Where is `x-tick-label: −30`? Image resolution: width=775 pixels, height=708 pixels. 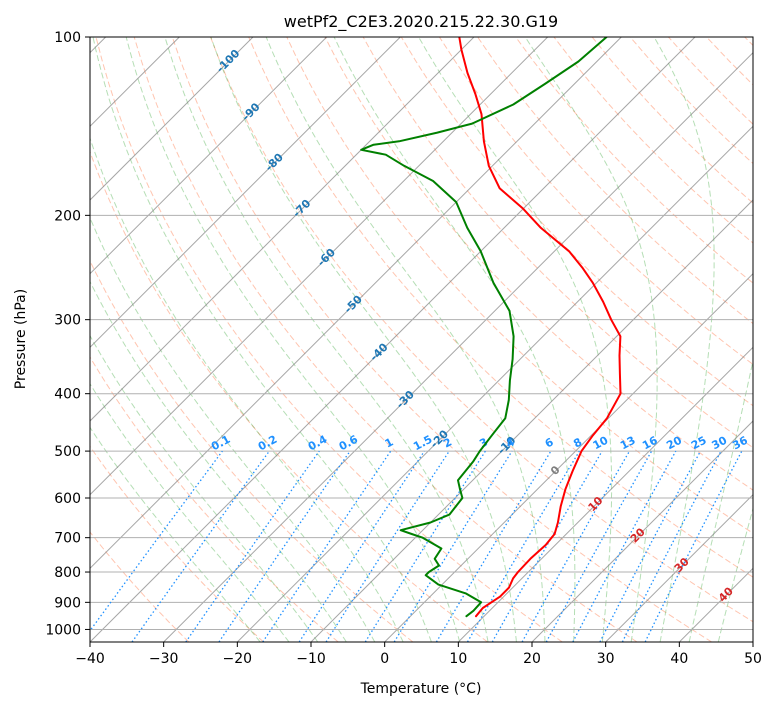
x-tick-label: −30 is located at coordinates (164, 659).